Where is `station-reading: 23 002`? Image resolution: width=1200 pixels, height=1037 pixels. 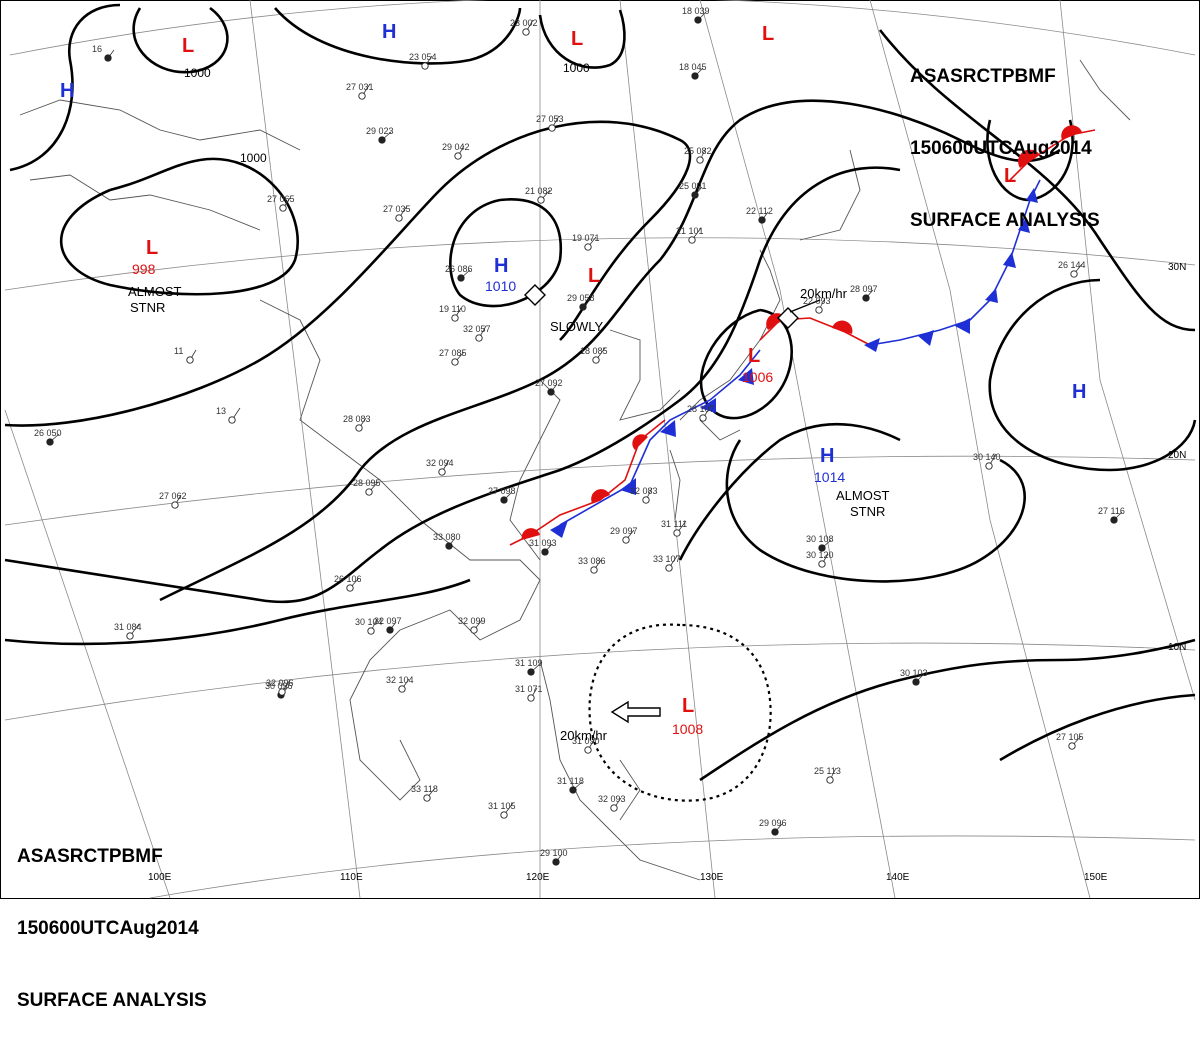
station-reading: 23 002 is located at coordinates (524, 23).